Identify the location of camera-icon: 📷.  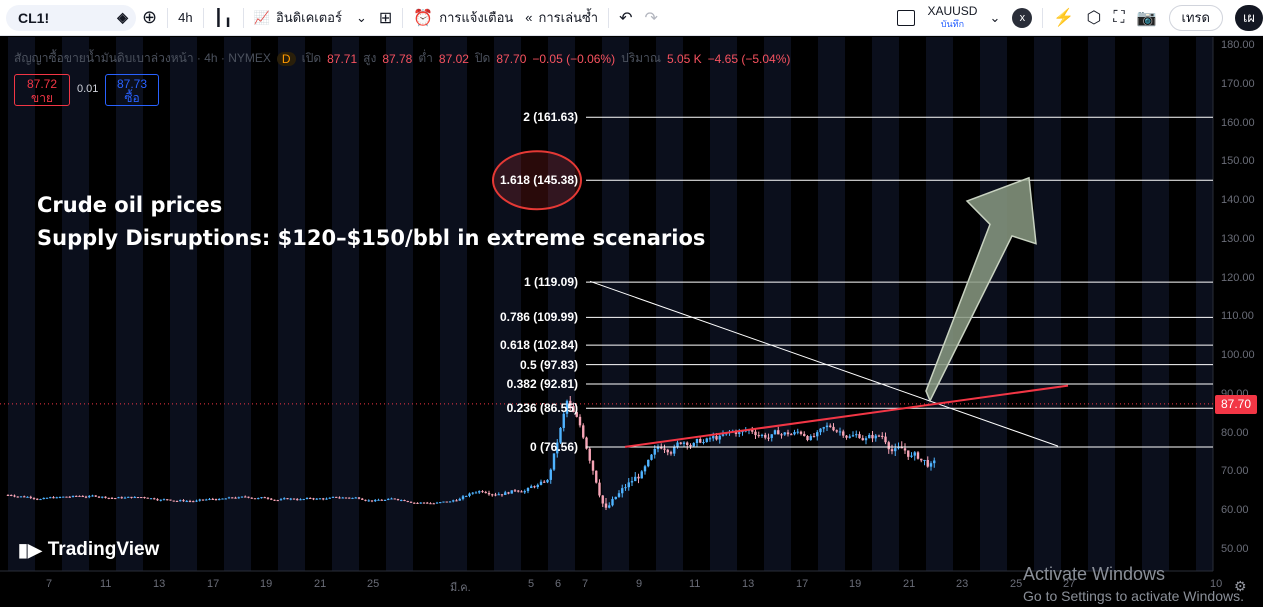
(1146, 18).